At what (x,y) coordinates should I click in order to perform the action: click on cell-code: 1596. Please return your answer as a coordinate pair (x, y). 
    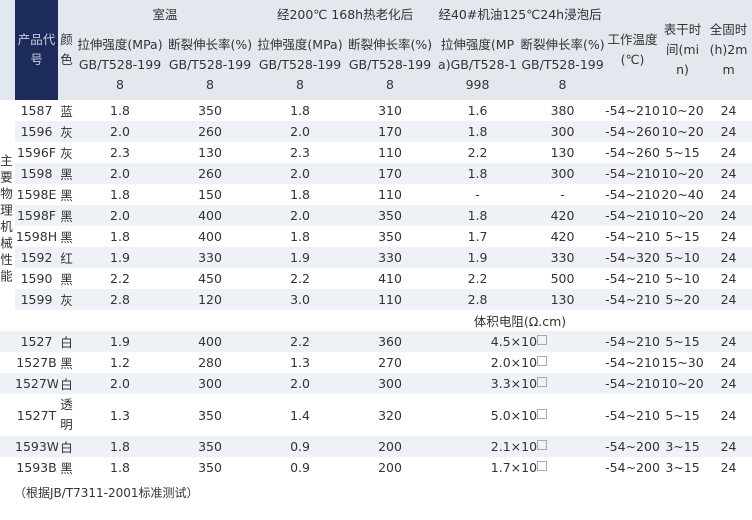
    Looking at the image, I should click on (36, 131).